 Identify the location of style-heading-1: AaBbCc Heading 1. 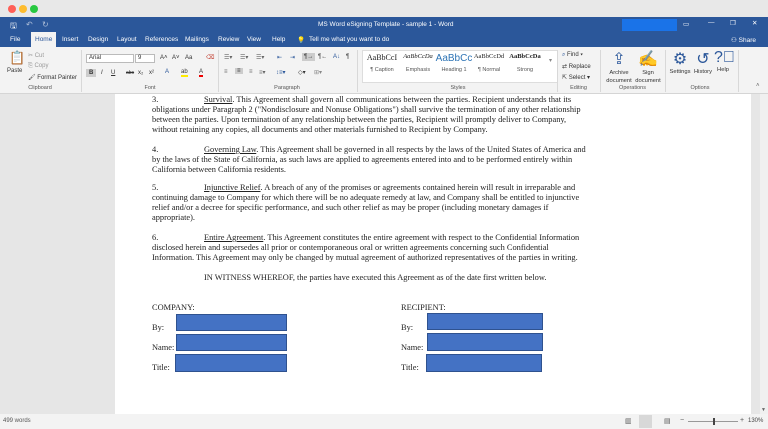
(454, 63).